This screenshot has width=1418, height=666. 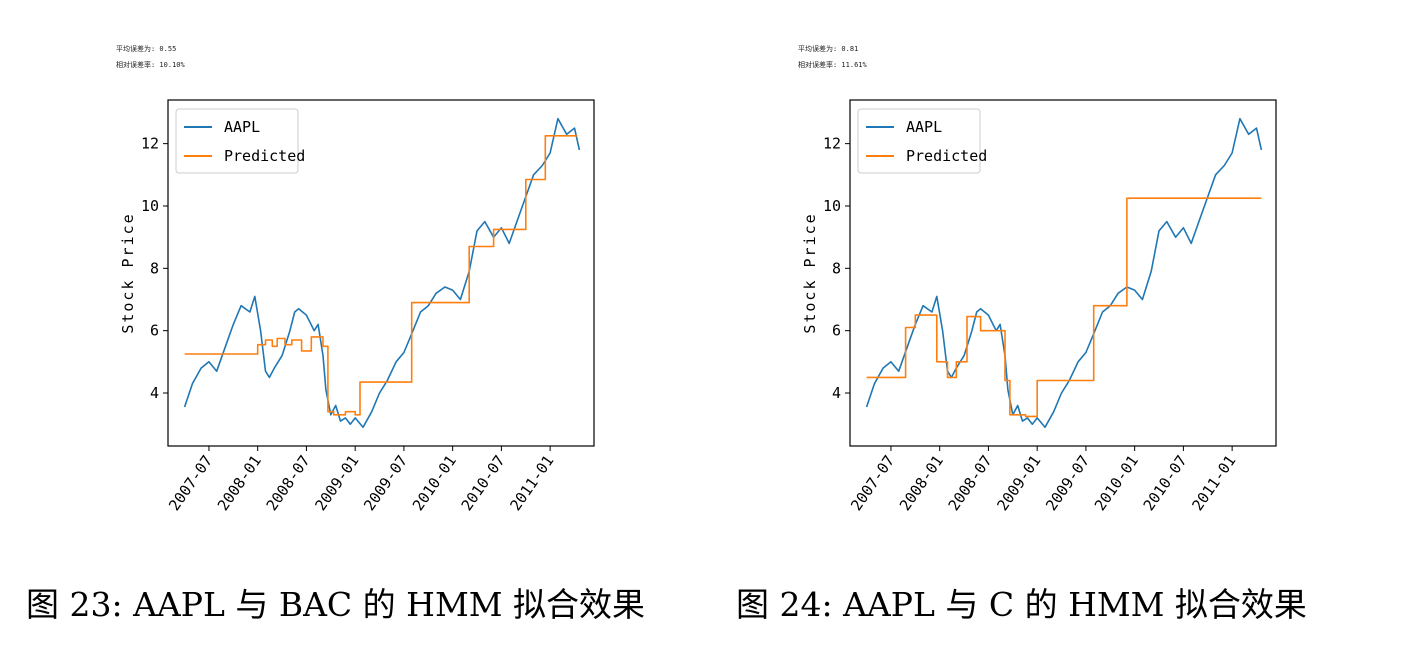 I want to click on figure-caption-right: 图 24: AAPL 与 C 的 HMM 拟合效果, so click(x=1021, y=604).